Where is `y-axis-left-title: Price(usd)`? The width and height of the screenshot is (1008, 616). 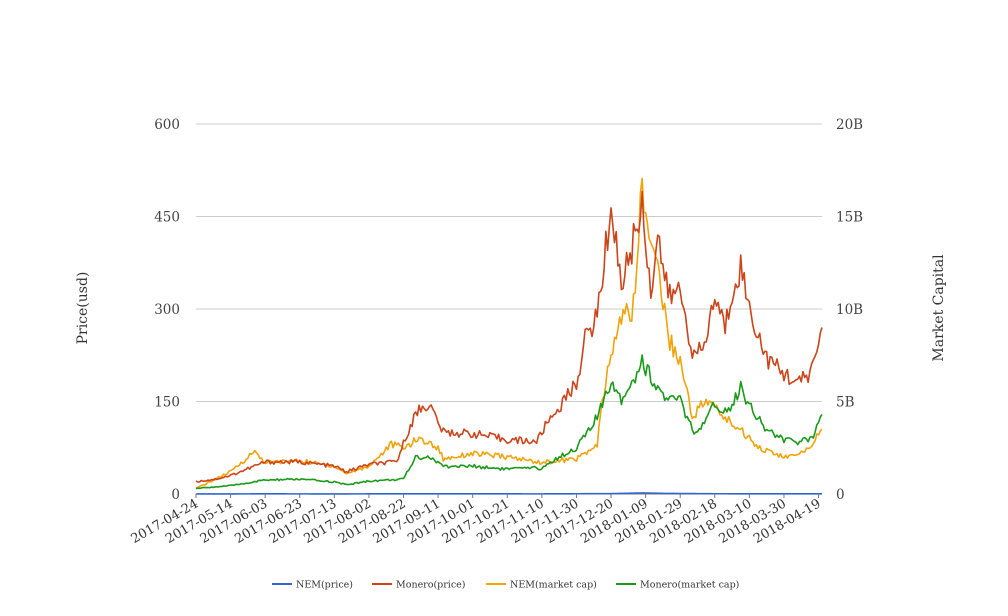 y-axis-left-title: Price(usd) is located at coordinates (83, 308).